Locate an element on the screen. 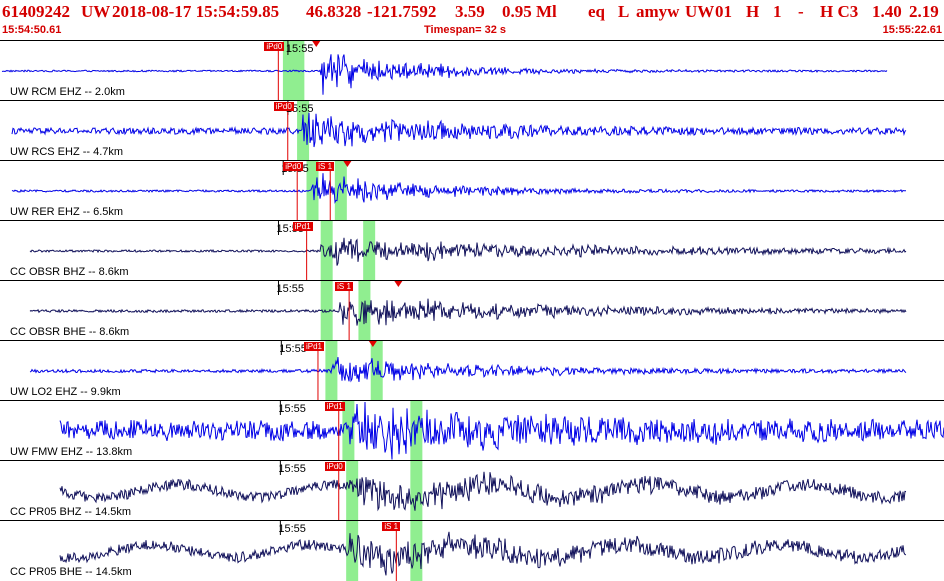 Image resolution: width=944 pixels, height=581 pixels. trace-panel: 15:55 iPd0 UW RCS EHZ -- 4.7km is located at coordinates (472, 130).